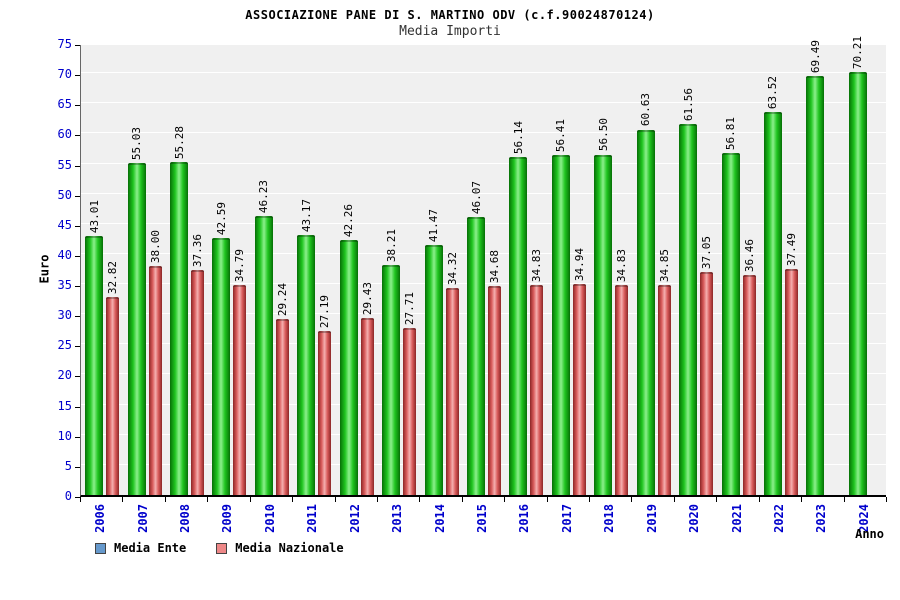  What do you see at coordinates (68, 496) in the screenshot?
I see `y-tick-label: 0` at bounding box center [68, 496].